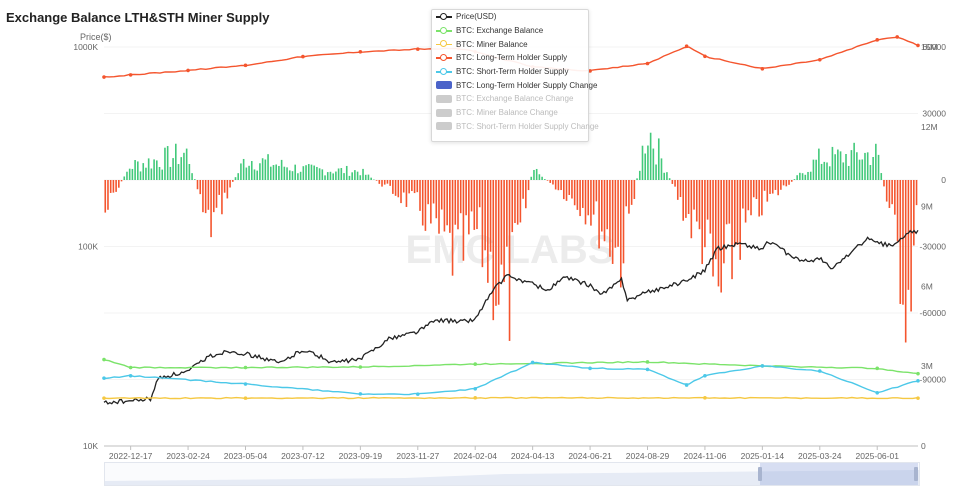 The height and width of the screenshot is (495, 960). I want to click on btc-miner-balance-point, so click(475, 398).